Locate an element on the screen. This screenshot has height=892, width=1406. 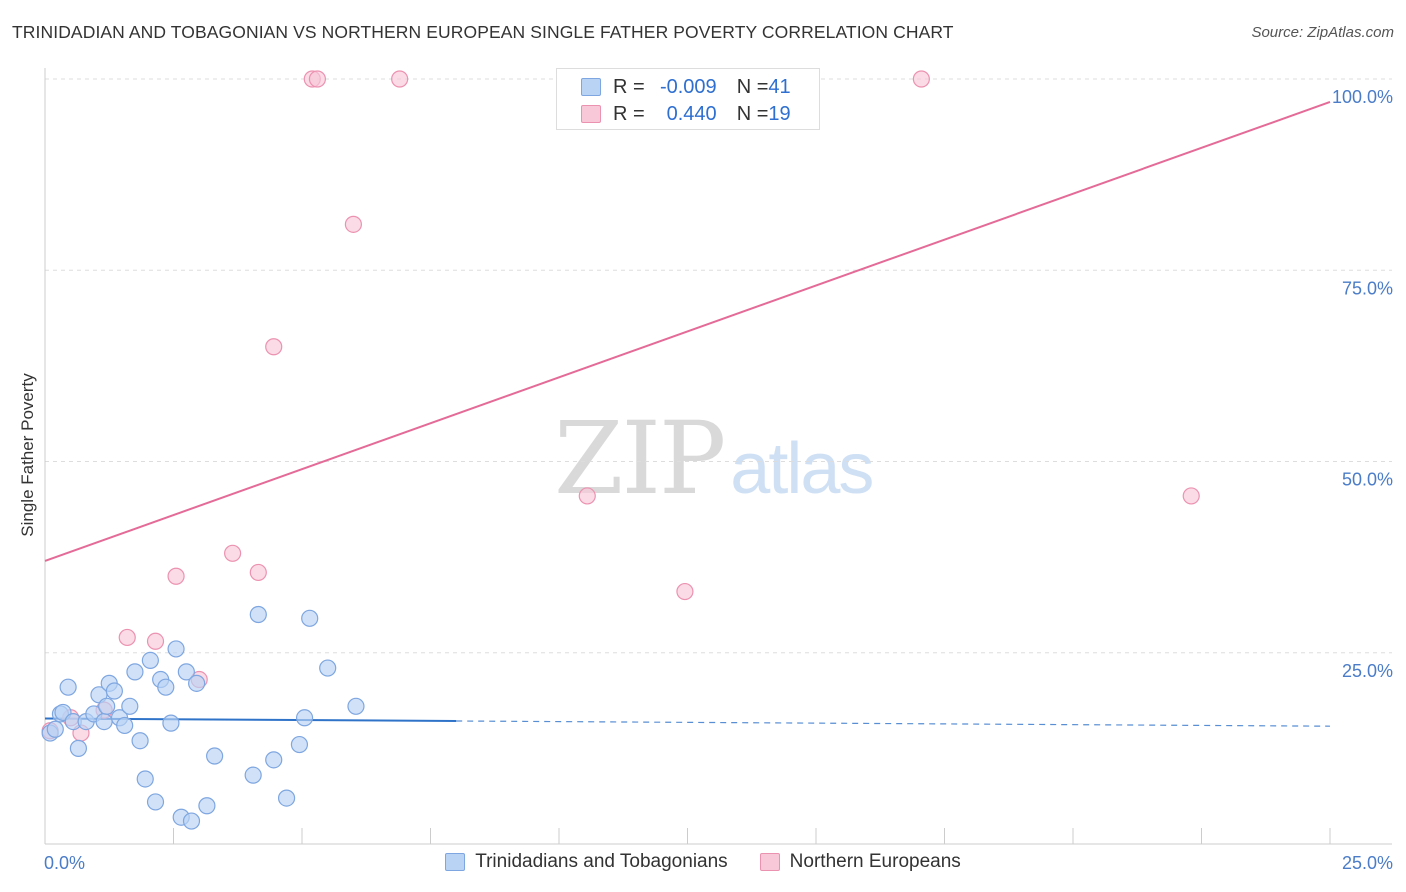
series-swatch-blue is located at coordinates (455, 862).